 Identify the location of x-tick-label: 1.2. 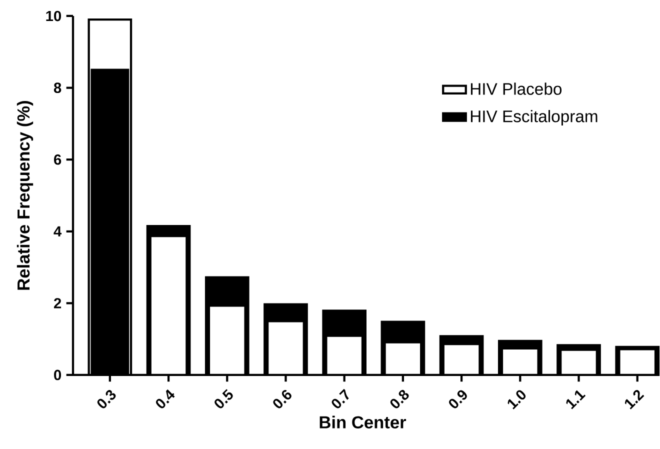
(634, 400).